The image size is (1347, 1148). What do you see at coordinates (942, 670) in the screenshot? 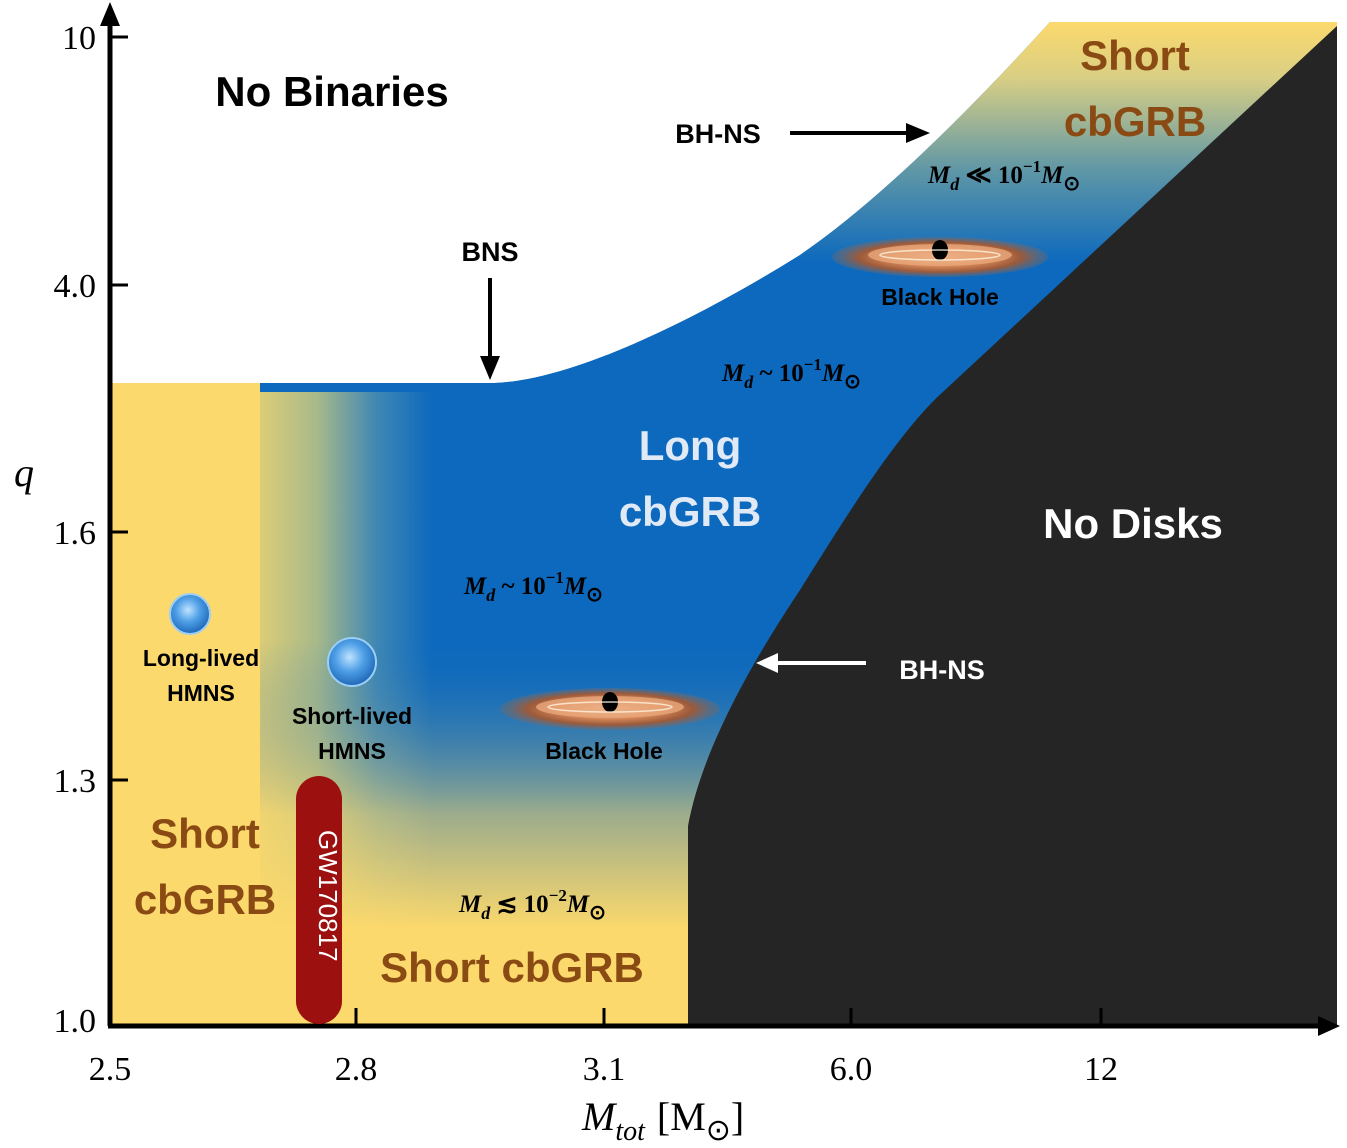
I see `bh-ns-bottom-label: BH-NS` at bounding box center [942, 670].